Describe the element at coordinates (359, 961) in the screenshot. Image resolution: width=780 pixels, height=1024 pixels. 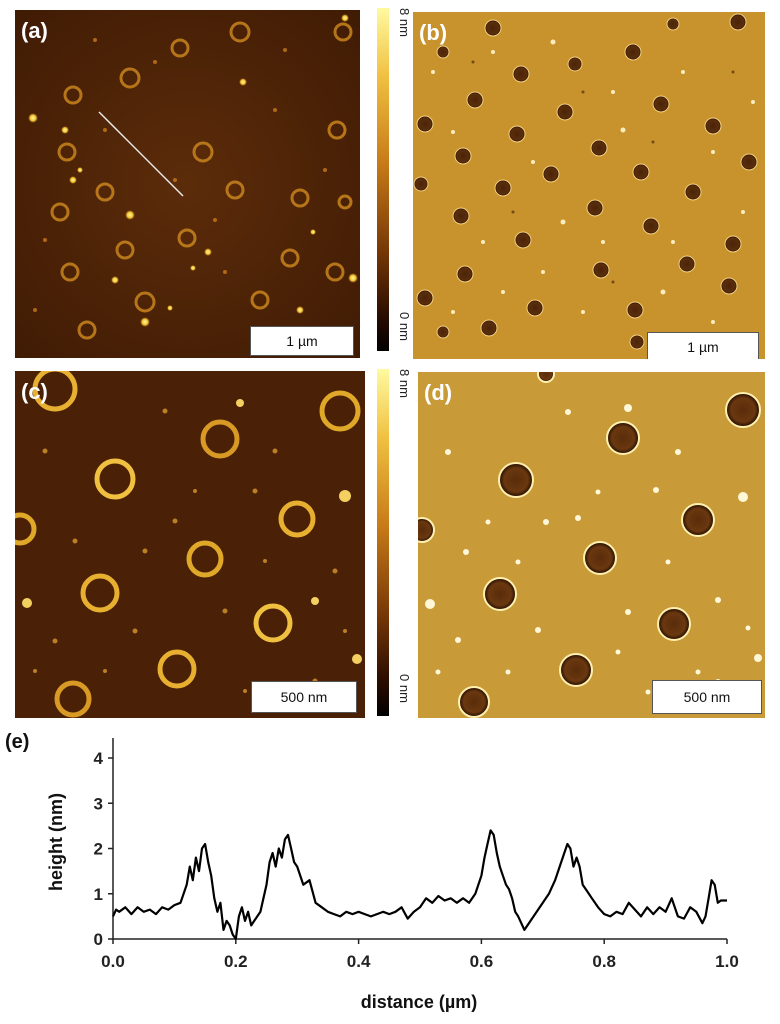
I see `x-tick-label: 0.4` at that location.